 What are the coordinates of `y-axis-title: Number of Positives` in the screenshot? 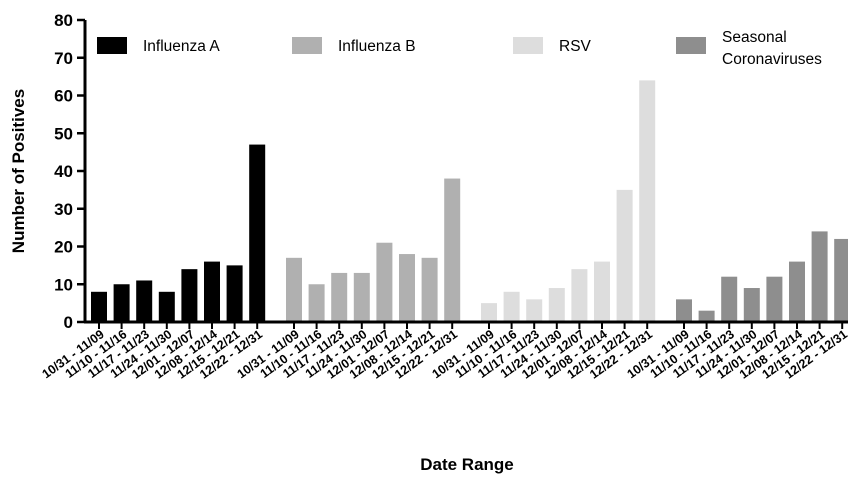 It's located at (18, 171).